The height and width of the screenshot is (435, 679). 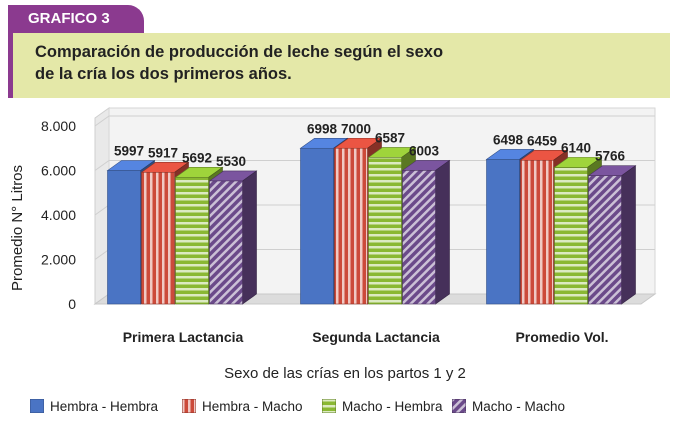 What do you see at coordinates (72, 304) in the screenshot?
I see `y-tick-label: 0` at bounding box center [72, 304].